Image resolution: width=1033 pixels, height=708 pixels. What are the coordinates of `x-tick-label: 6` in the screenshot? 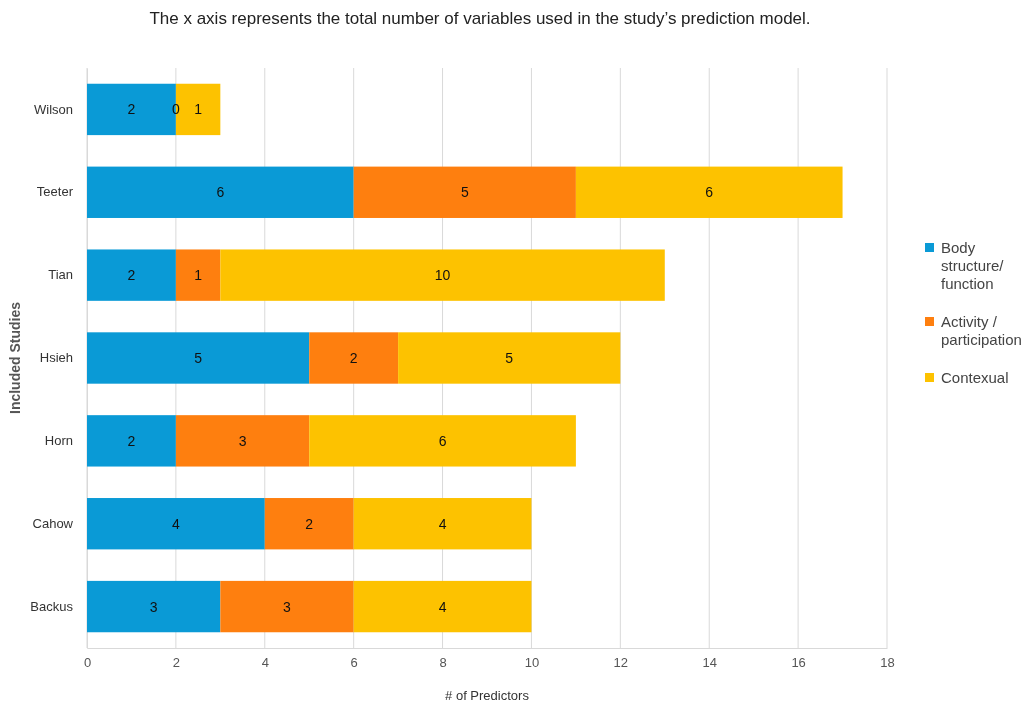 It's located at (354, 663).